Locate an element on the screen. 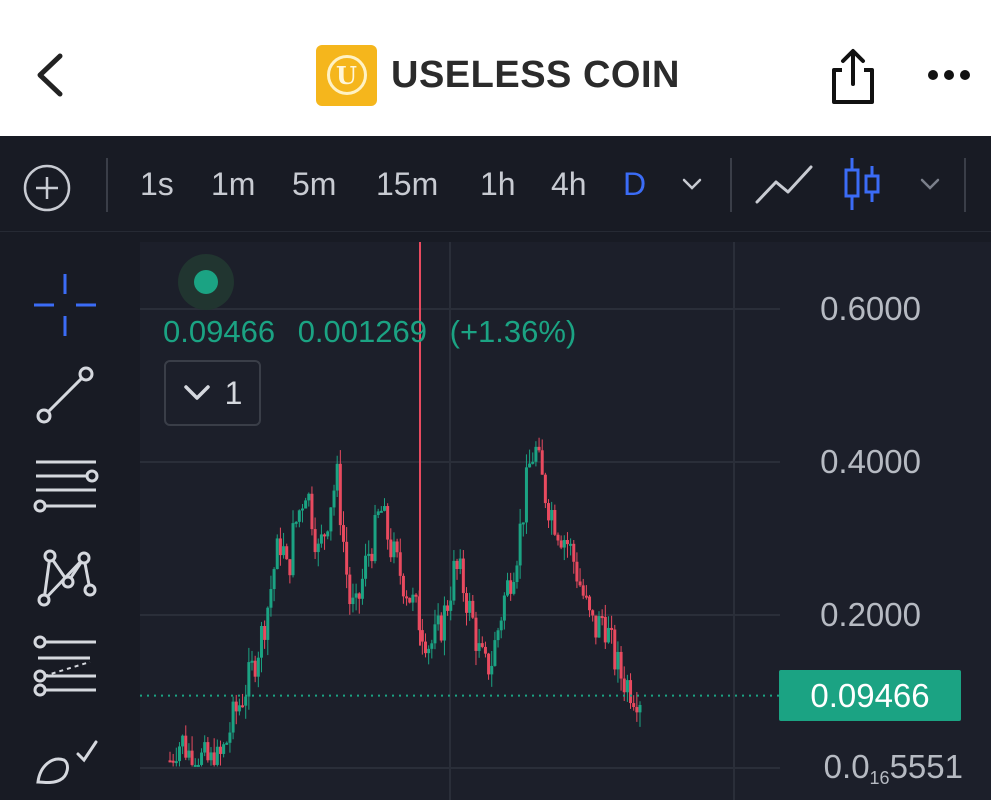 The height and width of the screenshot is (800, 991). interval-4h: 4h is located at coordinates (569, 184).